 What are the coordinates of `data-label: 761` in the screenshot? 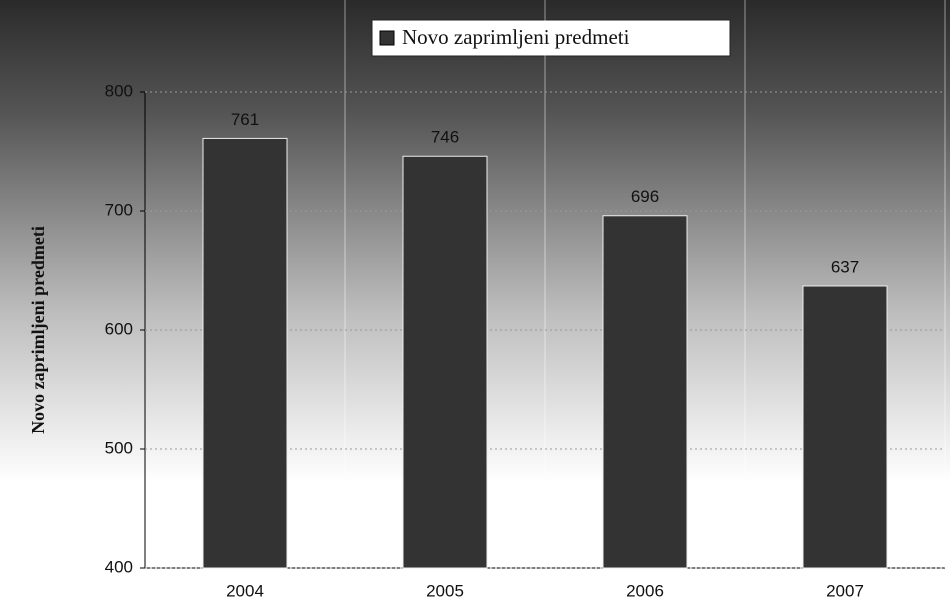 It's located at (245, 119).